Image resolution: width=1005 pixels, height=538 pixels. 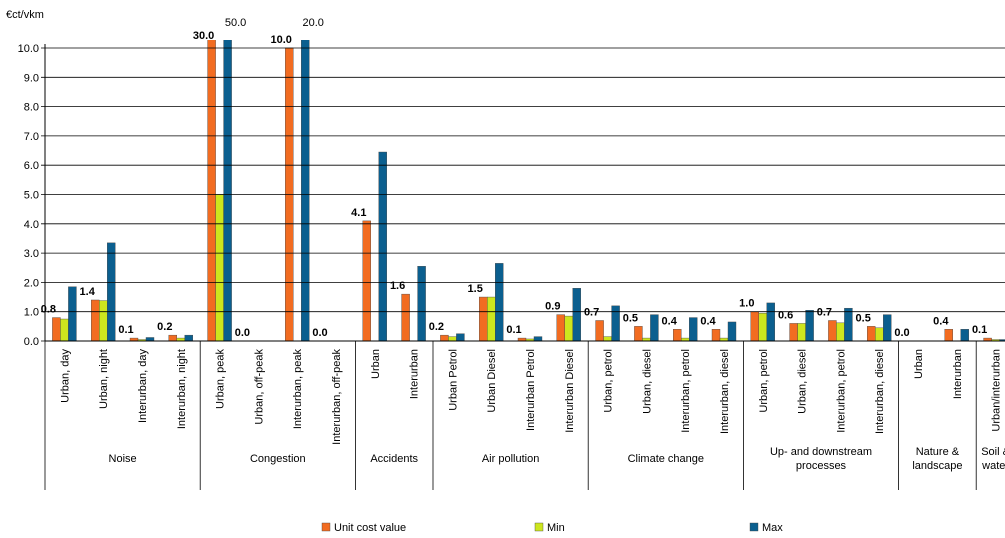 I want to click on y-tick-label: 0.0, so click(x=31, y=342).